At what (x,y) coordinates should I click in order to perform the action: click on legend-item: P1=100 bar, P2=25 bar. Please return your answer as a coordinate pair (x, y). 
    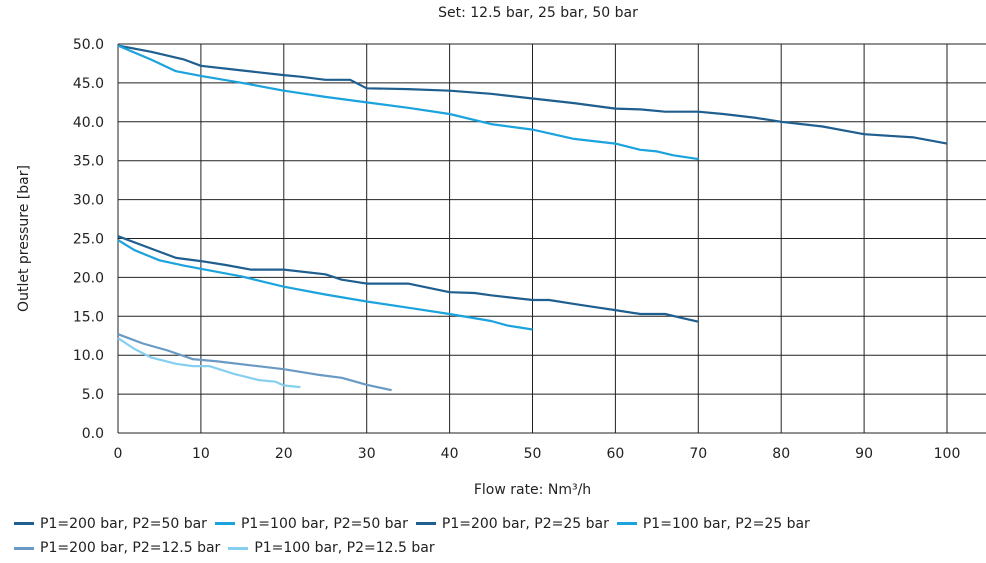
    Looking at the image, I should click on (713, 524).